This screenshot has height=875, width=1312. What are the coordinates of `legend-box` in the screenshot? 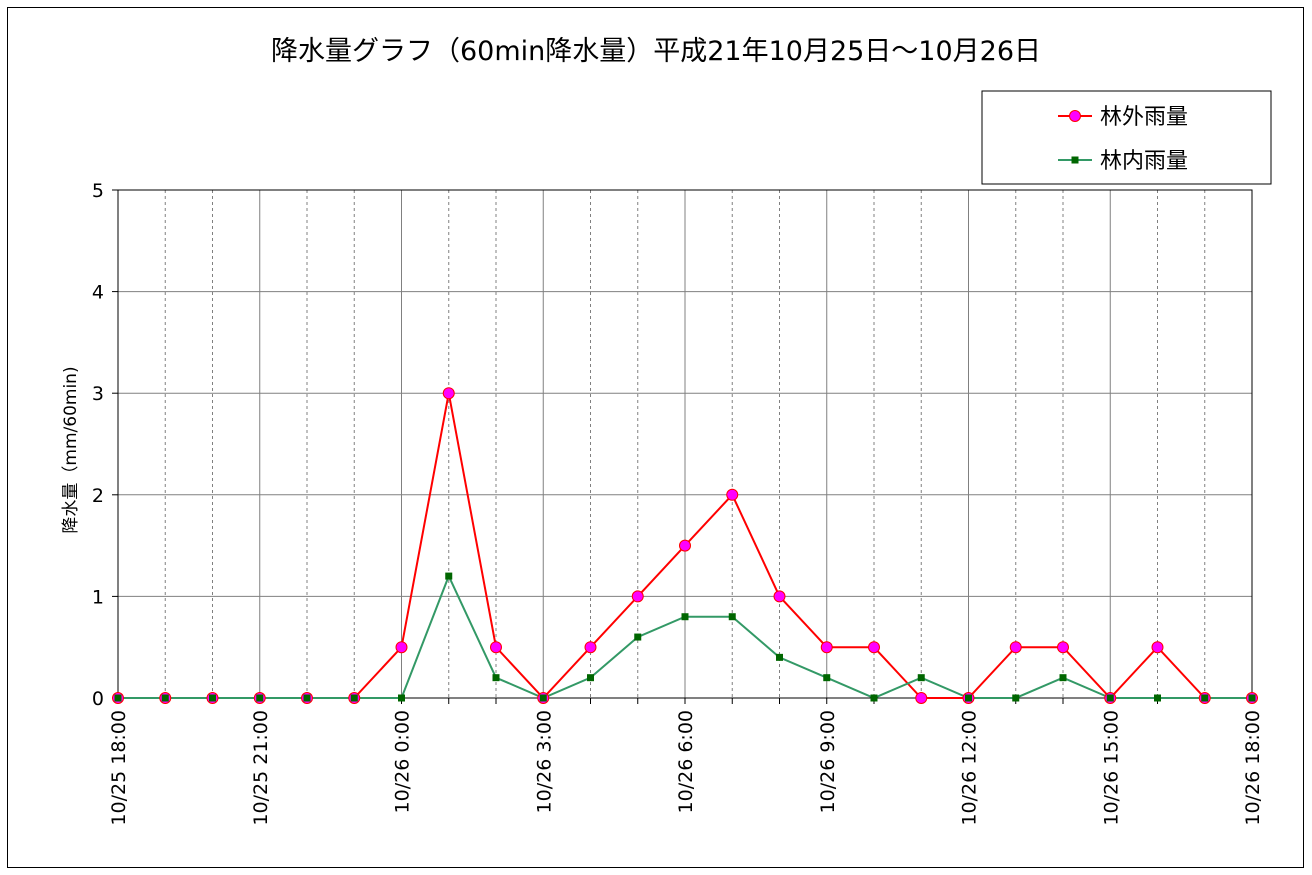 It's located at (1126, 137).